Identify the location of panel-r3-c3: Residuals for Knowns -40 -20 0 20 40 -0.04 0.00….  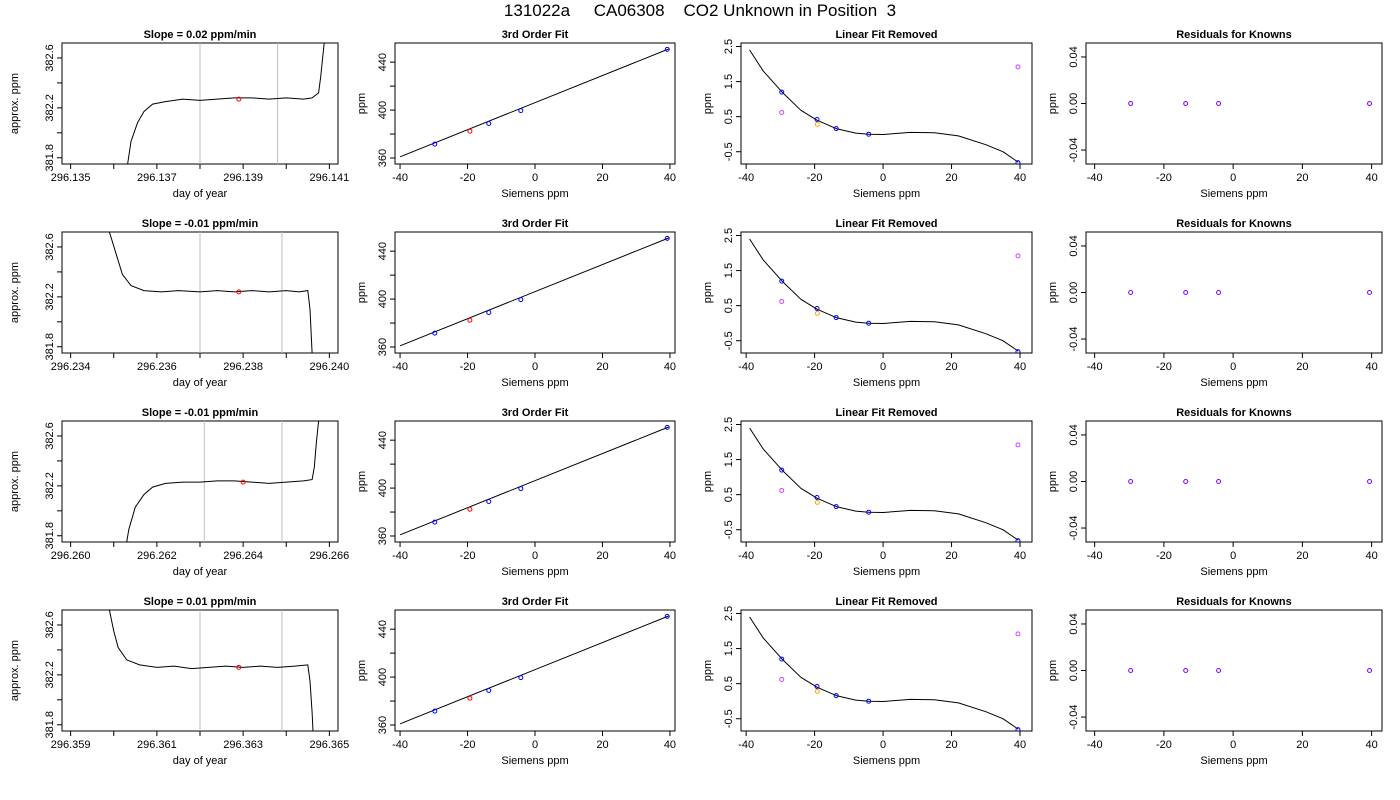
(1215, 681).